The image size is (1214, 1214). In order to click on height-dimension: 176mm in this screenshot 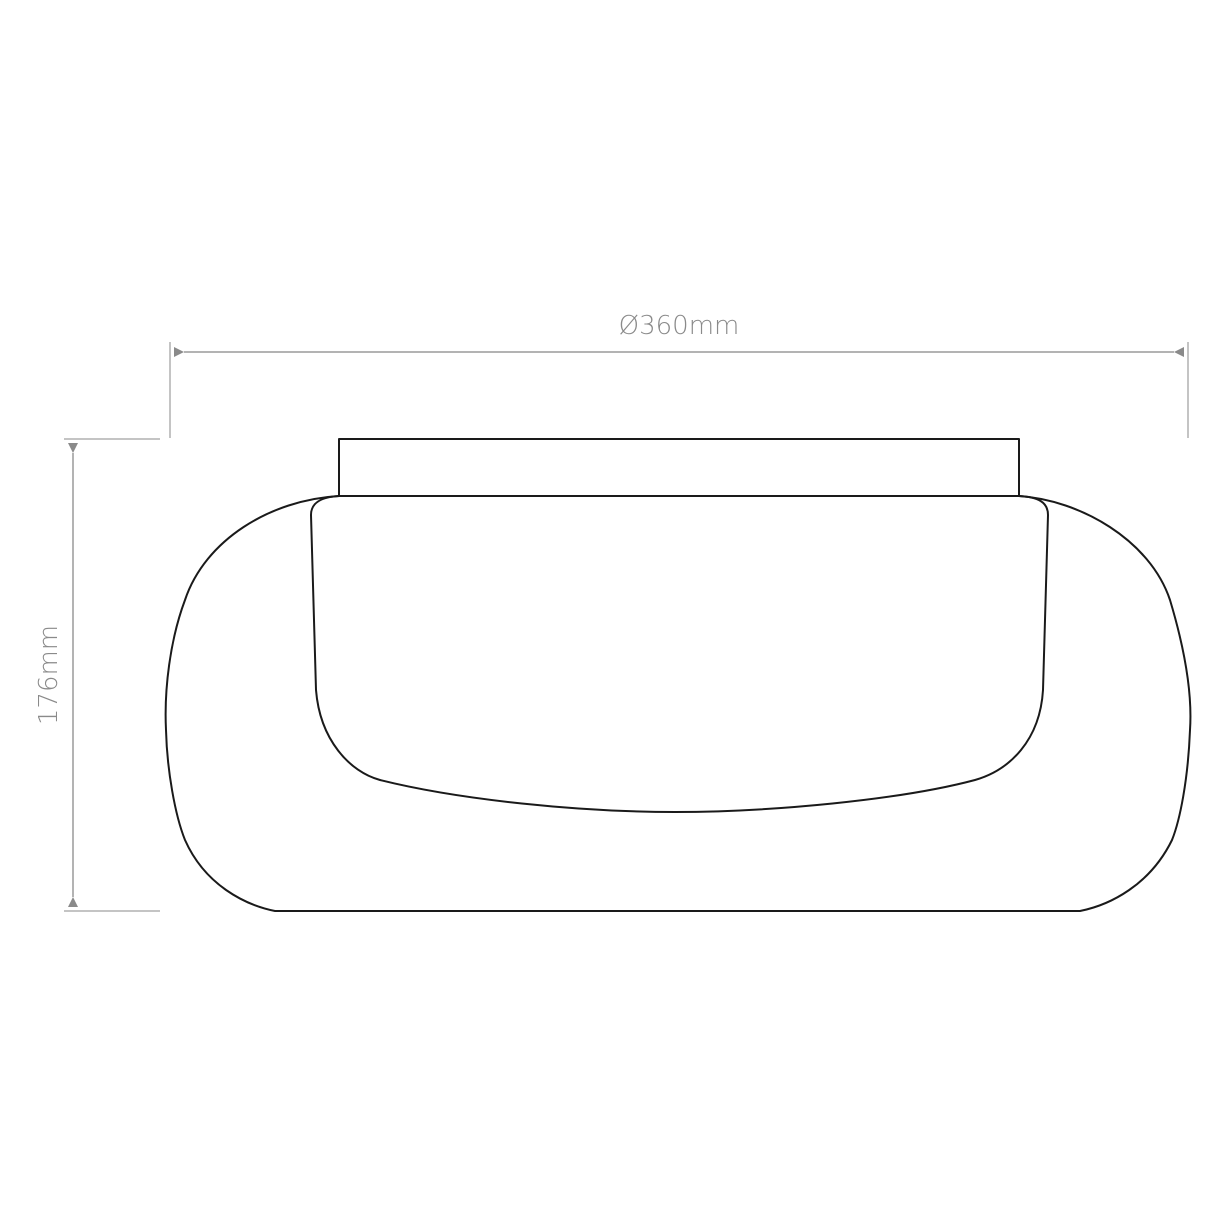, I will do `click(97, 675)`.